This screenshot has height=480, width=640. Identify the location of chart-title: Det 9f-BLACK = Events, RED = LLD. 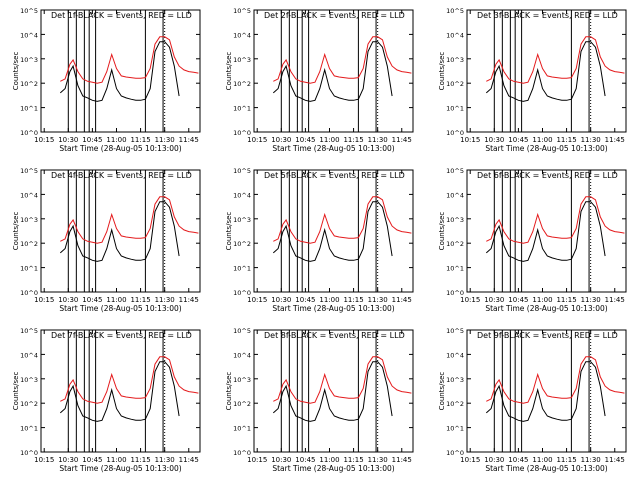
(547, 335).